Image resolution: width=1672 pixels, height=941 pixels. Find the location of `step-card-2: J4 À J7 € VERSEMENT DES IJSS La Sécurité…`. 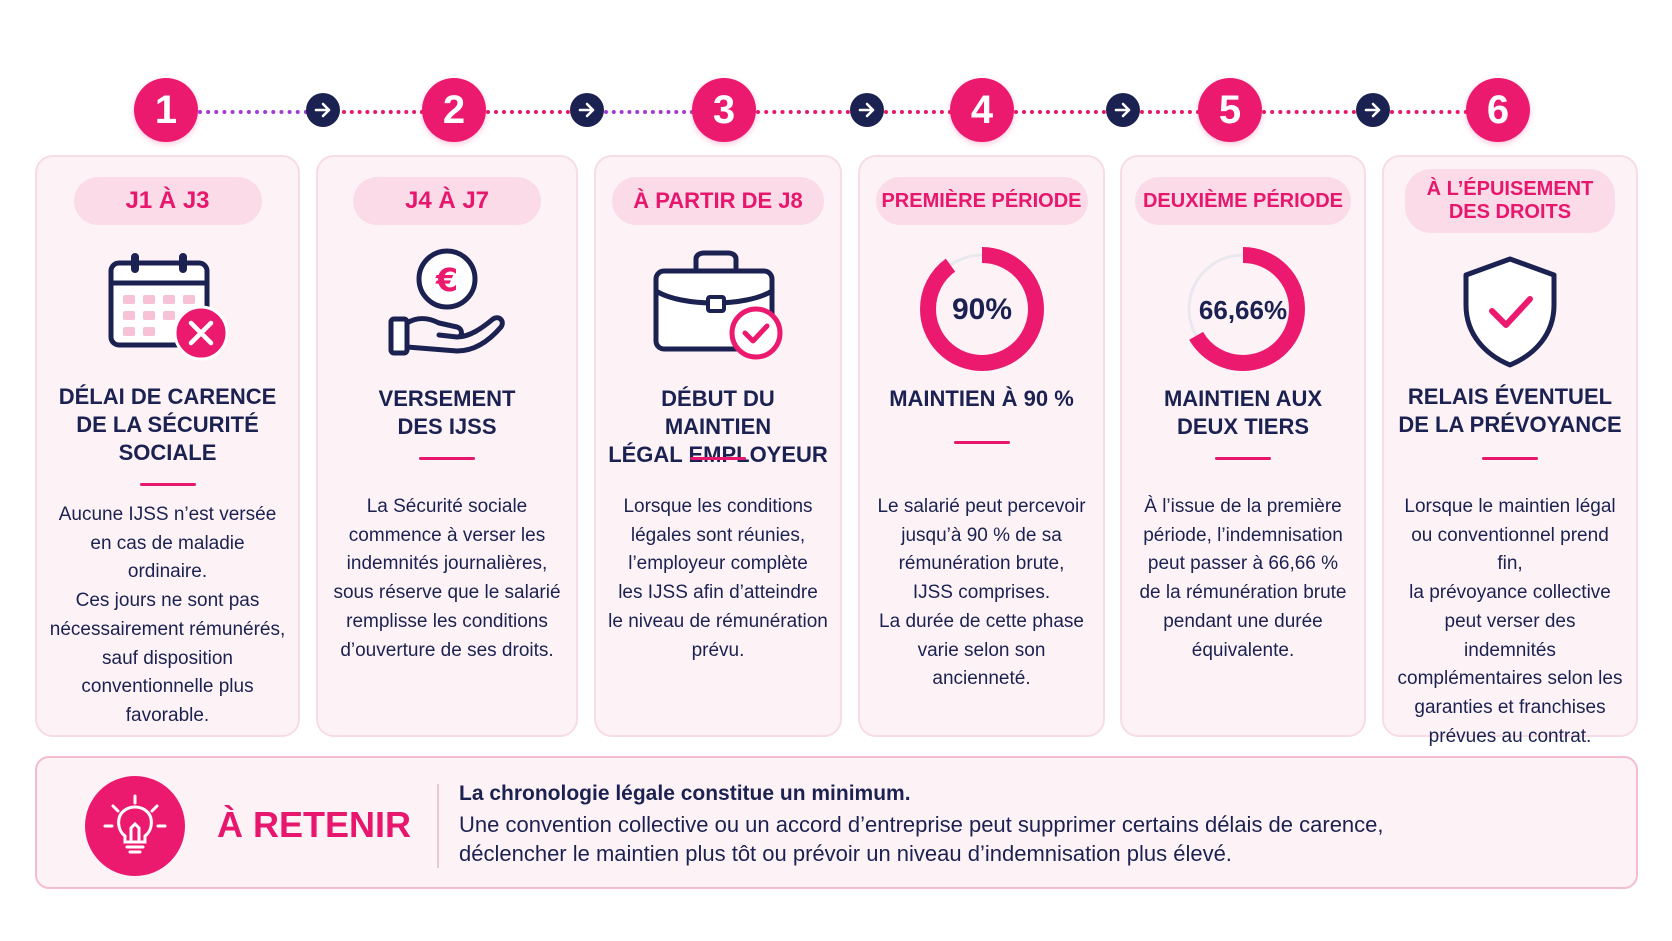

step-card-2: J4 À J7 € VERSEMENT DES IJSS La Sécurité… is located at coordinates (447, 446).